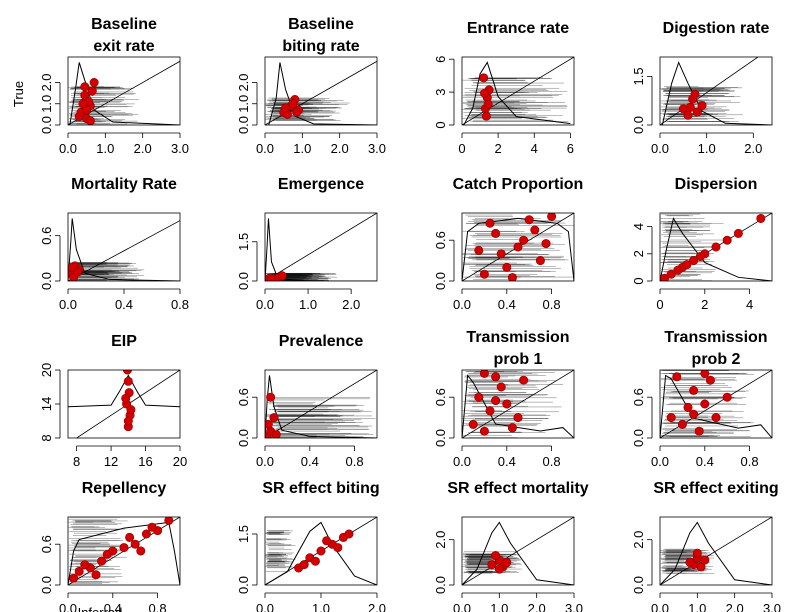 The width and height of the screenshot is (792, 612). I want to click on panel-6: 0.0 1.0 2.0 0.0 1.5 Emergence, so click(307, 244).